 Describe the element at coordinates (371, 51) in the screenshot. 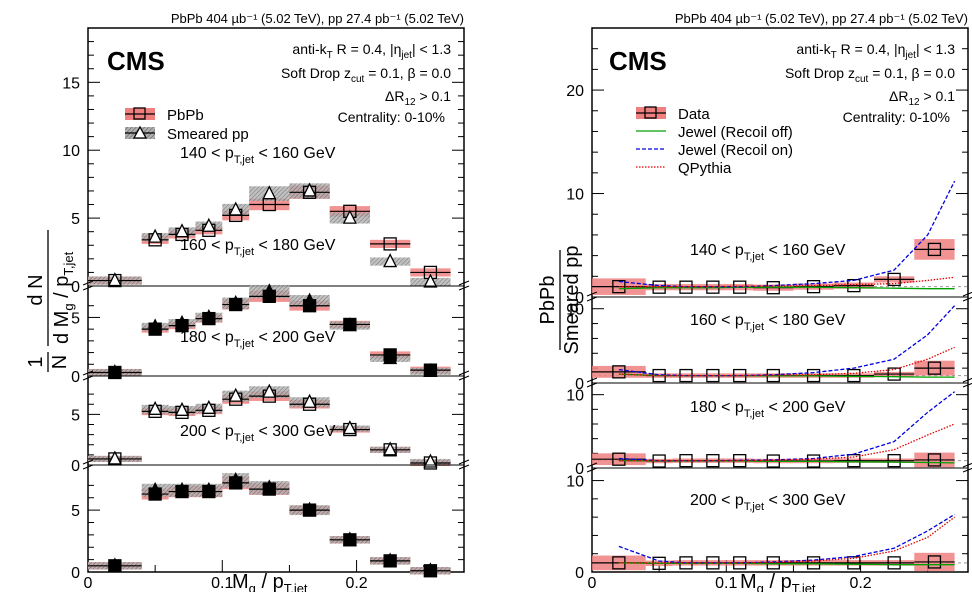

I see `info-jet-left: anti-kT R = 0.4, |ηjet| < 1.3` at that location.